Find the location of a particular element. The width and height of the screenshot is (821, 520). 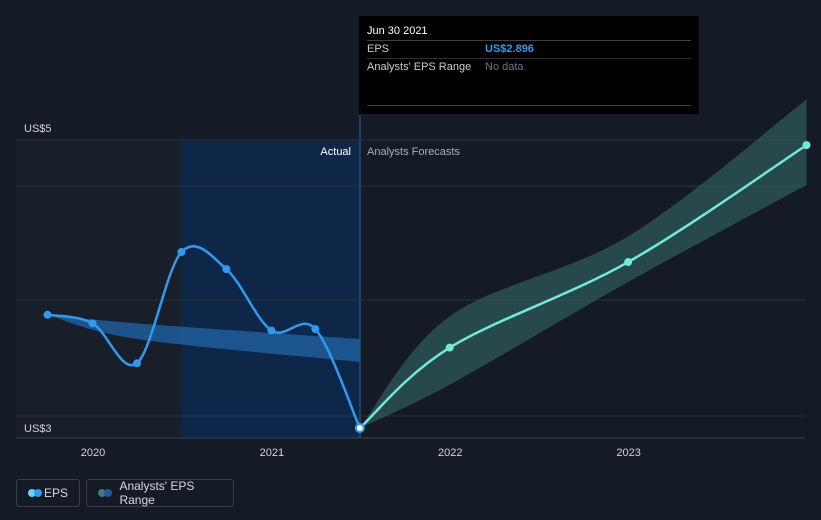

legend-eps-toggle: EPS is located at coordinates (48, 493).